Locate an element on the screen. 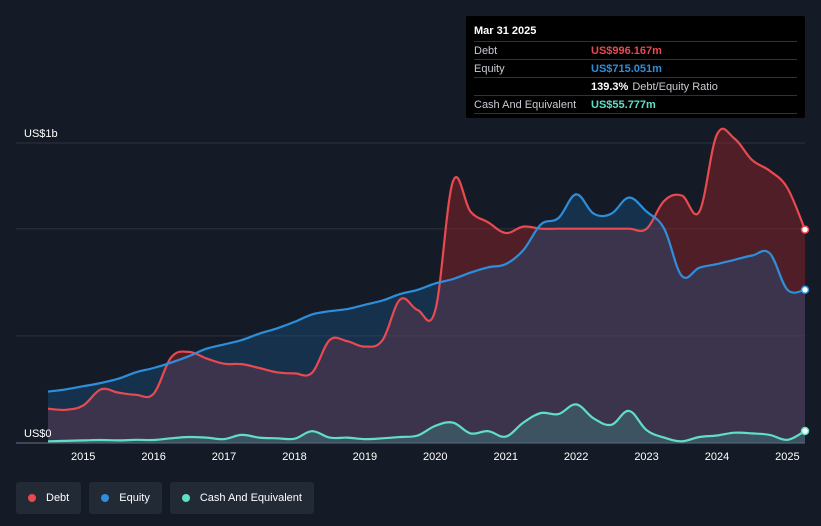  legend-debt-label: Debt is located at coordinates (58, 498).